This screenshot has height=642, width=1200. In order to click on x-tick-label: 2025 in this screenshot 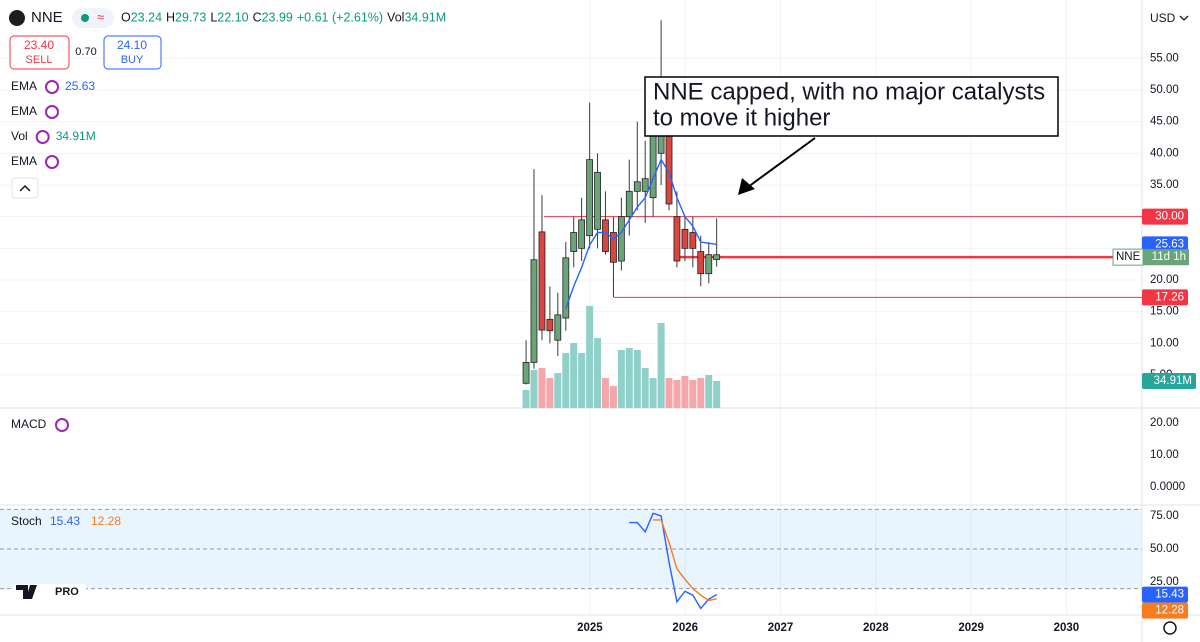, I will do `click(590, 628)`.